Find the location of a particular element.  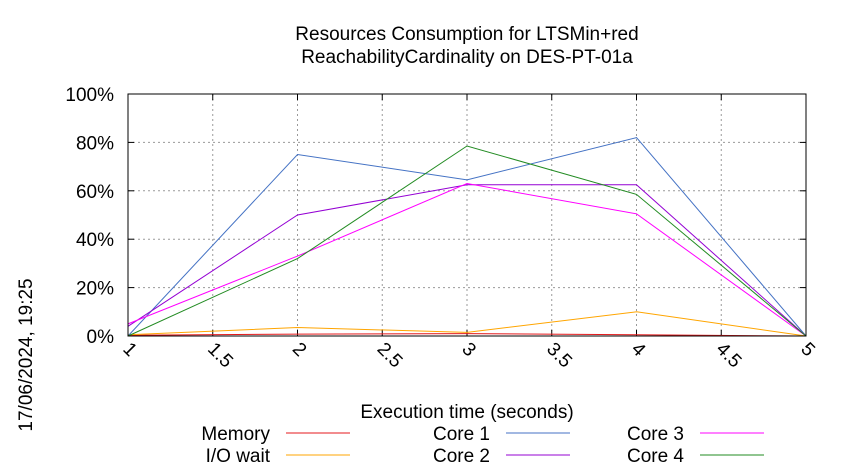

legend-label-i-o-wait: I/O wait is located at coordinates (238, 456).